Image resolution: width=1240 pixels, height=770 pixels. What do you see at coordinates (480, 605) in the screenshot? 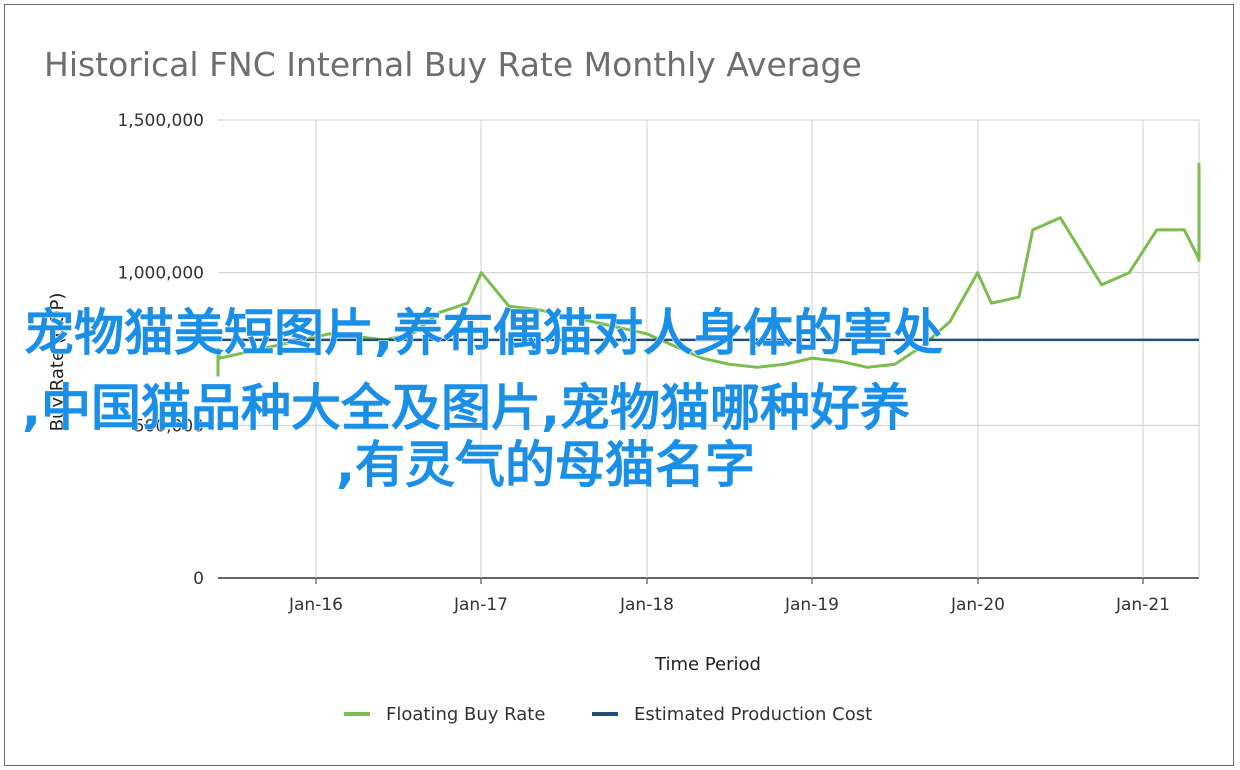
I see `x-tick-label: Jan-17` at bounding box center [480, 605].